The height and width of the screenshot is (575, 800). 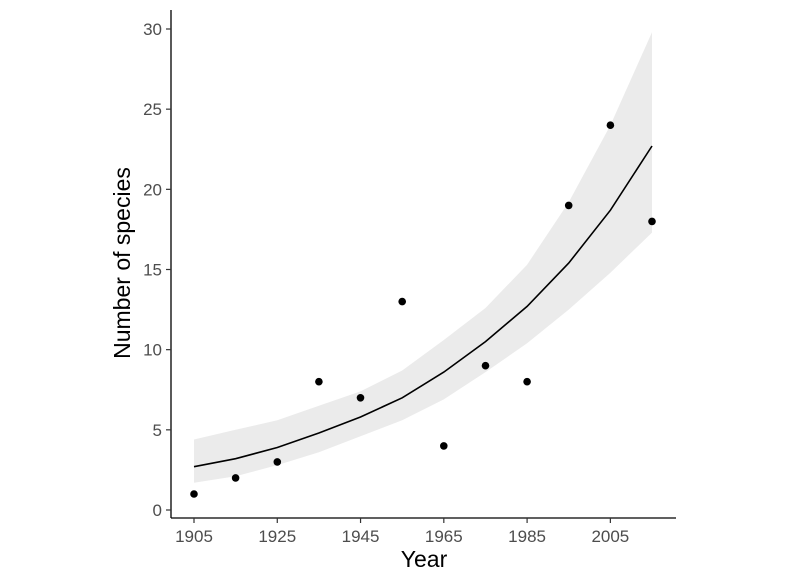 What do you see at coordinates (152, 270) in the screenshot?
I see `y-tick-label: 15` at bounding box center [152, 270].